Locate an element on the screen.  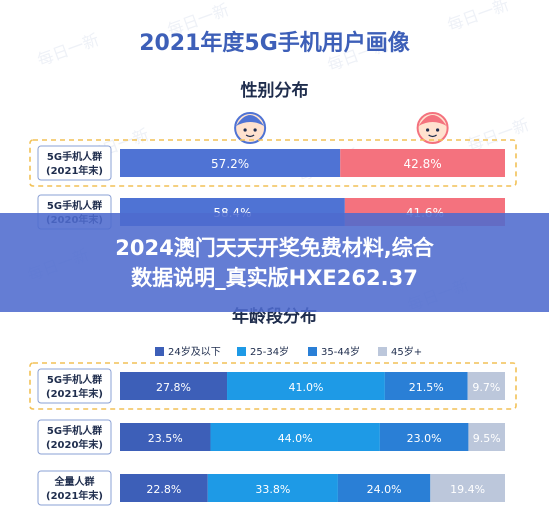
age-bar-value: 23.5% is located at coordinates (165, 438).